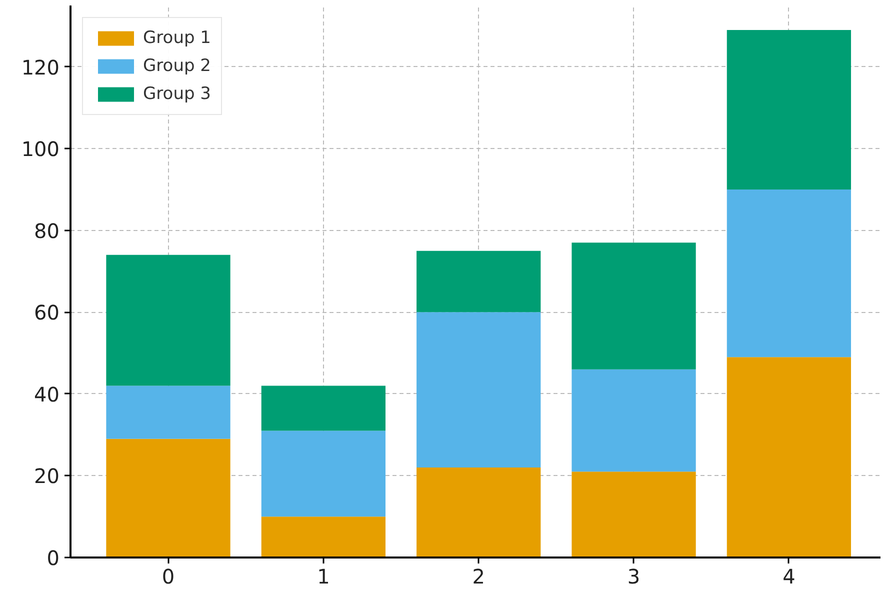 The height and width of the screenshot is (591, 890). Describe the element at coordinates (47, 394) in the screenshot. I see `y-tick-label: 40` at that location.